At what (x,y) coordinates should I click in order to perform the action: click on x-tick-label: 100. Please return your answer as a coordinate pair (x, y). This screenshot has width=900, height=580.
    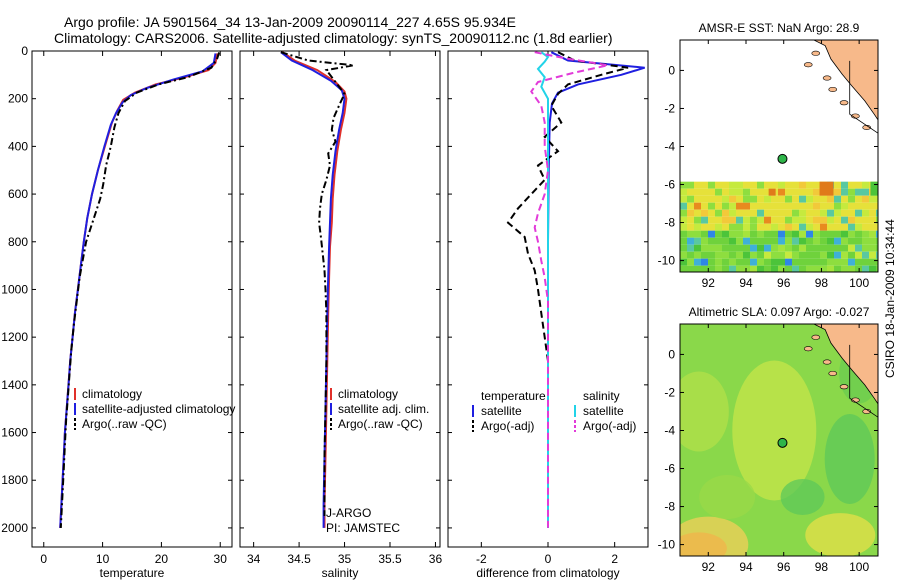
    Looking at the image, I should click on (859, 283).